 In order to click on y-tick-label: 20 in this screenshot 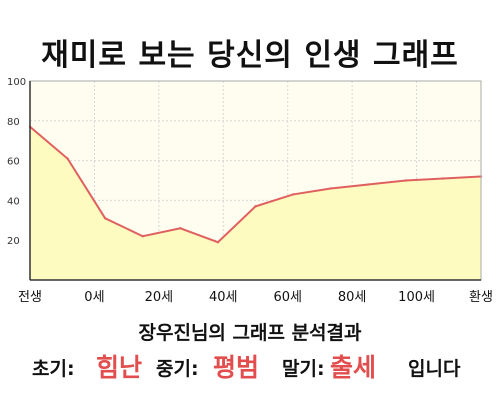, I will do `click(13, 241)`.